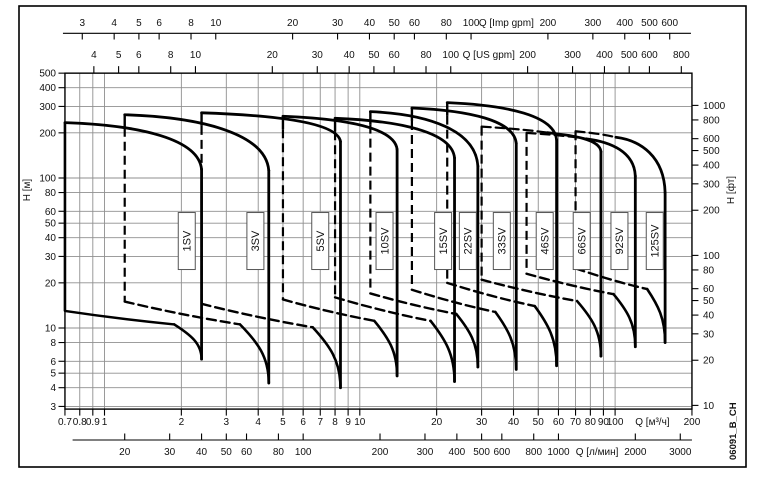  I want to click on pump-label-5SV: 5SV, so click(320, 241).